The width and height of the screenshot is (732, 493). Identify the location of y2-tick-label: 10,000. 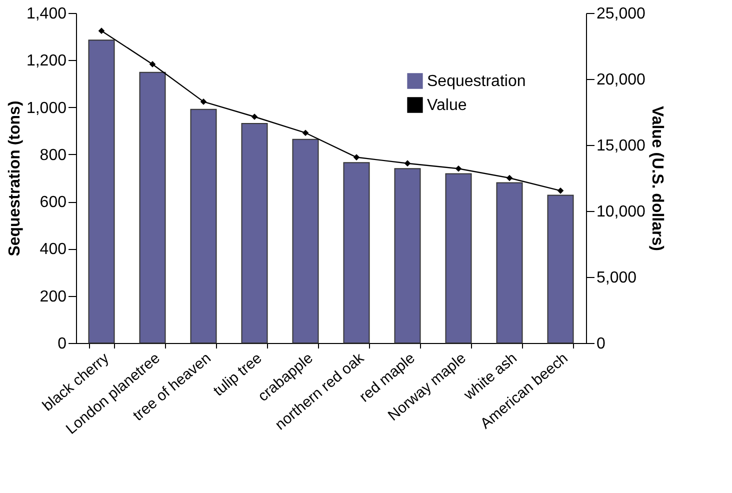
(621, 212).